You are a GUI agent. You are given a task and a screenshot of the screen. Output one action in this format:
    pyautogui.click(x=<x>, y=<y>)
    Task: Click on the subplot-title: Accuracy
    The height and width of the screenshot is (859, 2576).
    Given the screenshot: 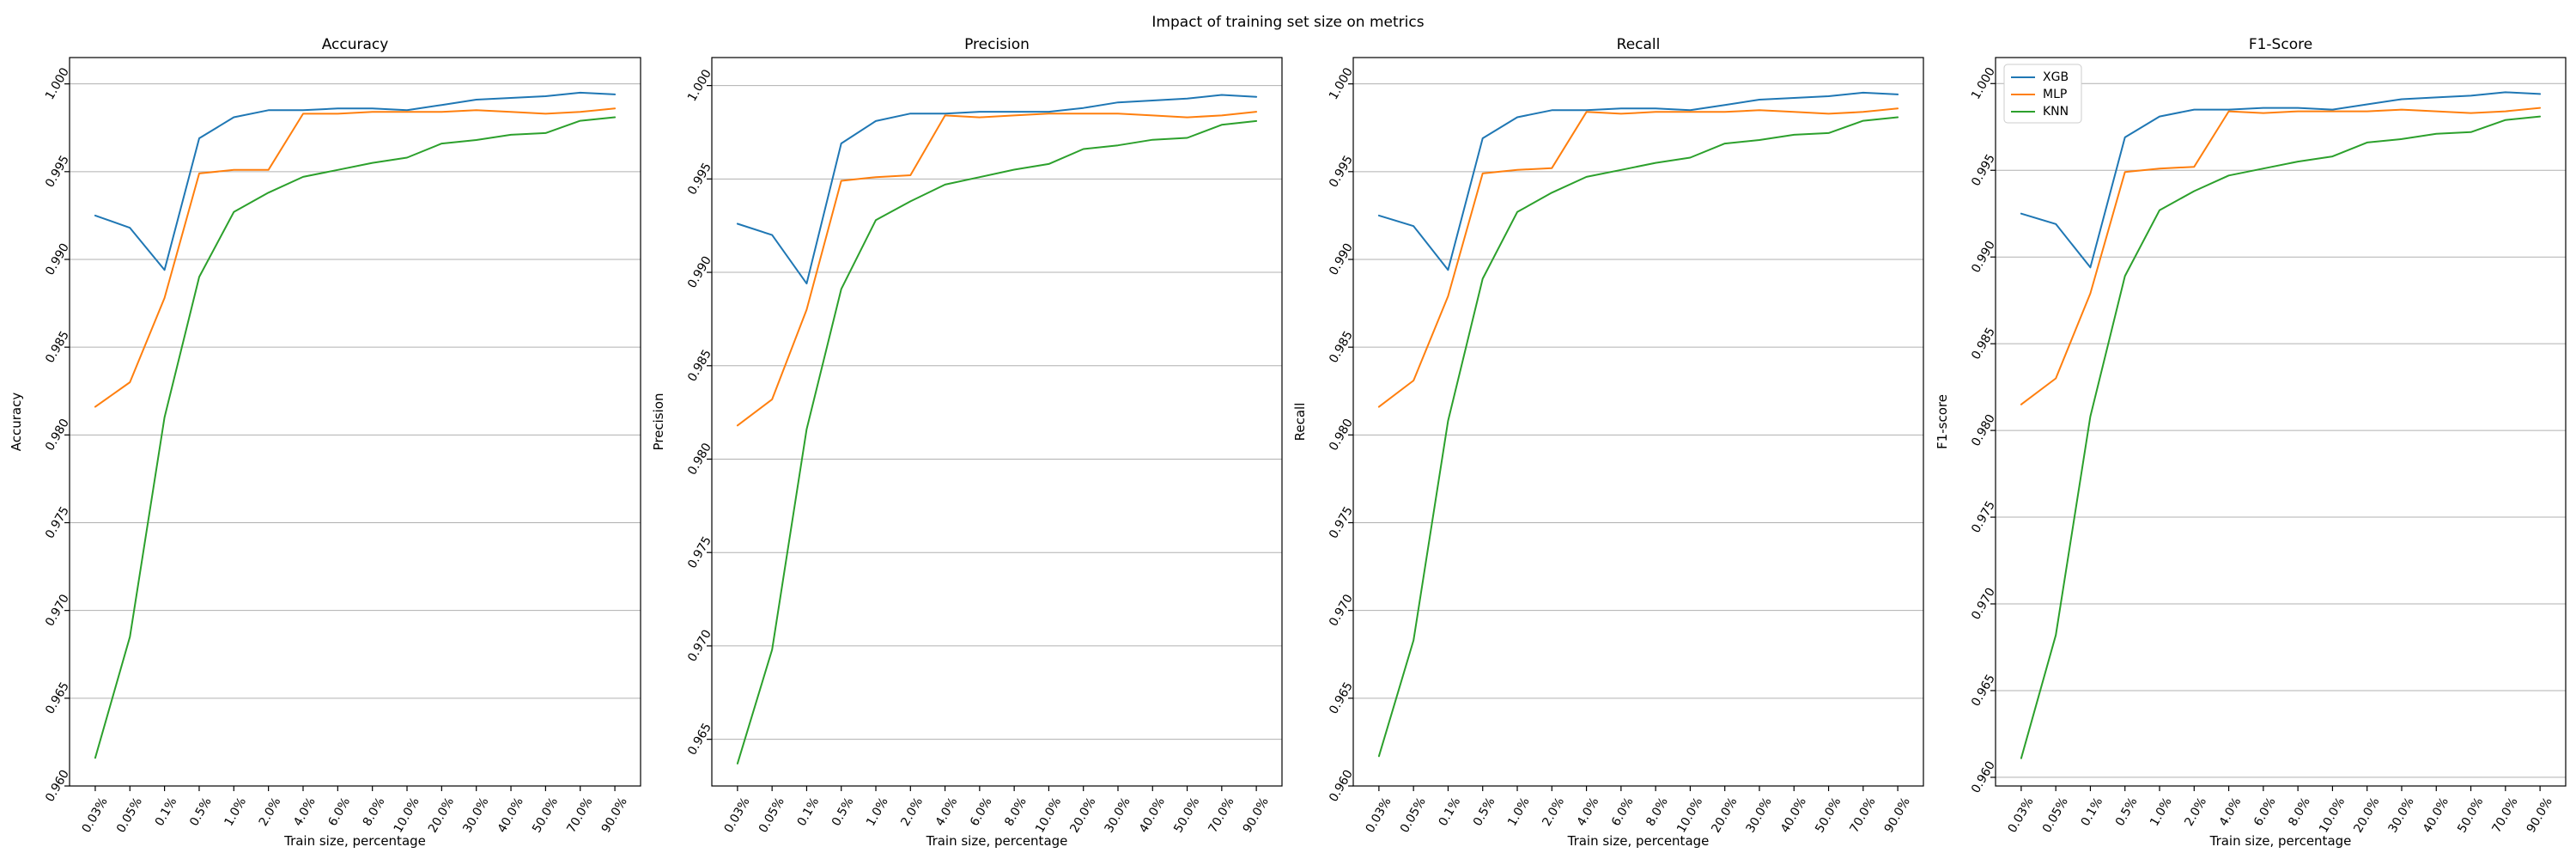 What is the action you would take?
    pyautogui.click(x=355, y=44)
    